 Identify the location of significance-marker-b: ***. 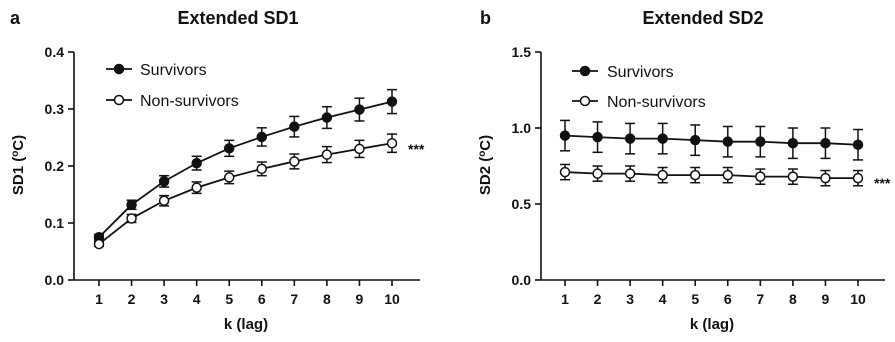
(882, 183).